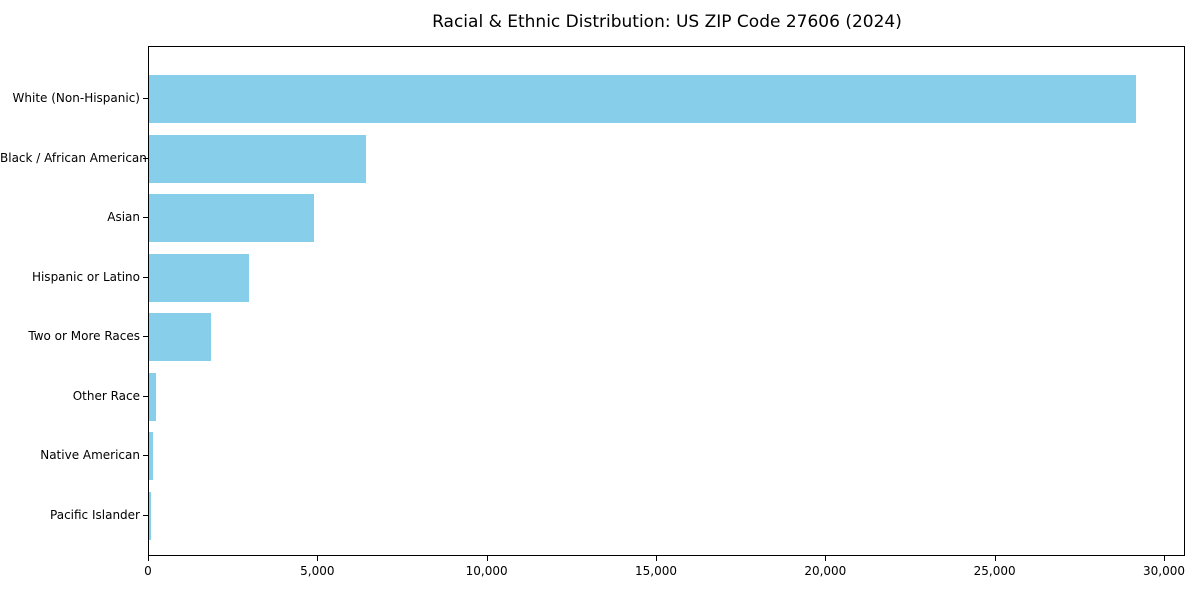  I want to click on x-tick-label-30-000: 30,000, so click(1164, 571).